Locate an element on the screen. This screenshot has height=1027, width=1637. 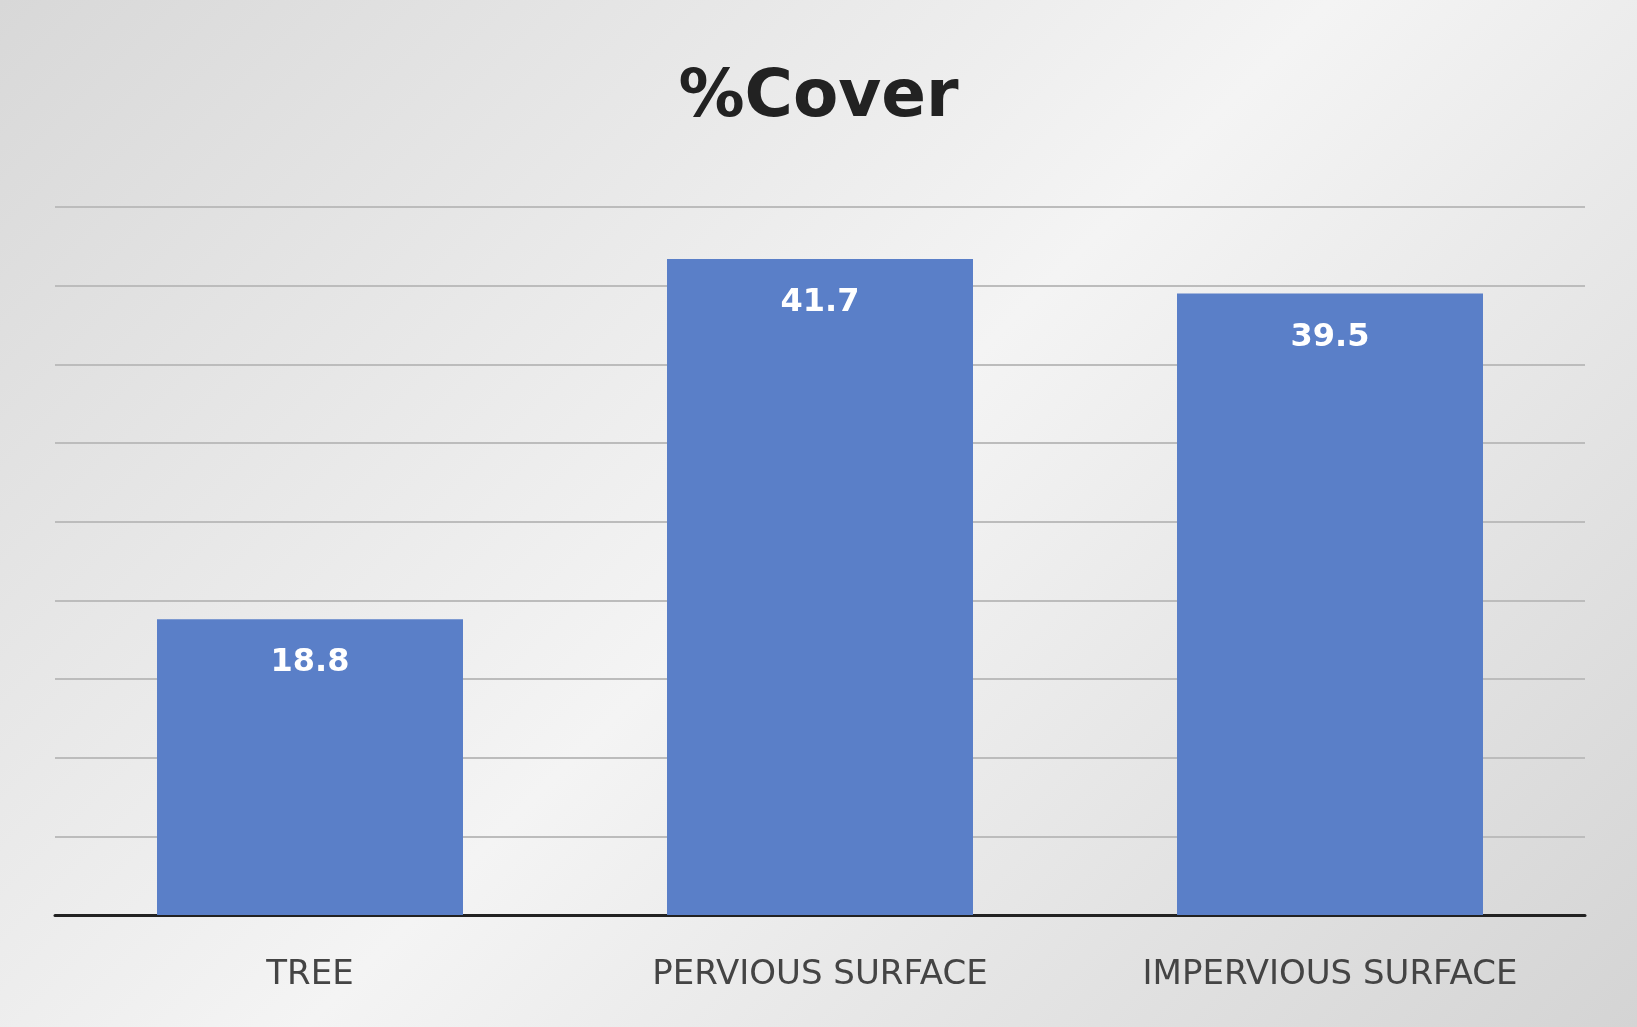
chart-title: %Cover is located at coordinates (819, 93).